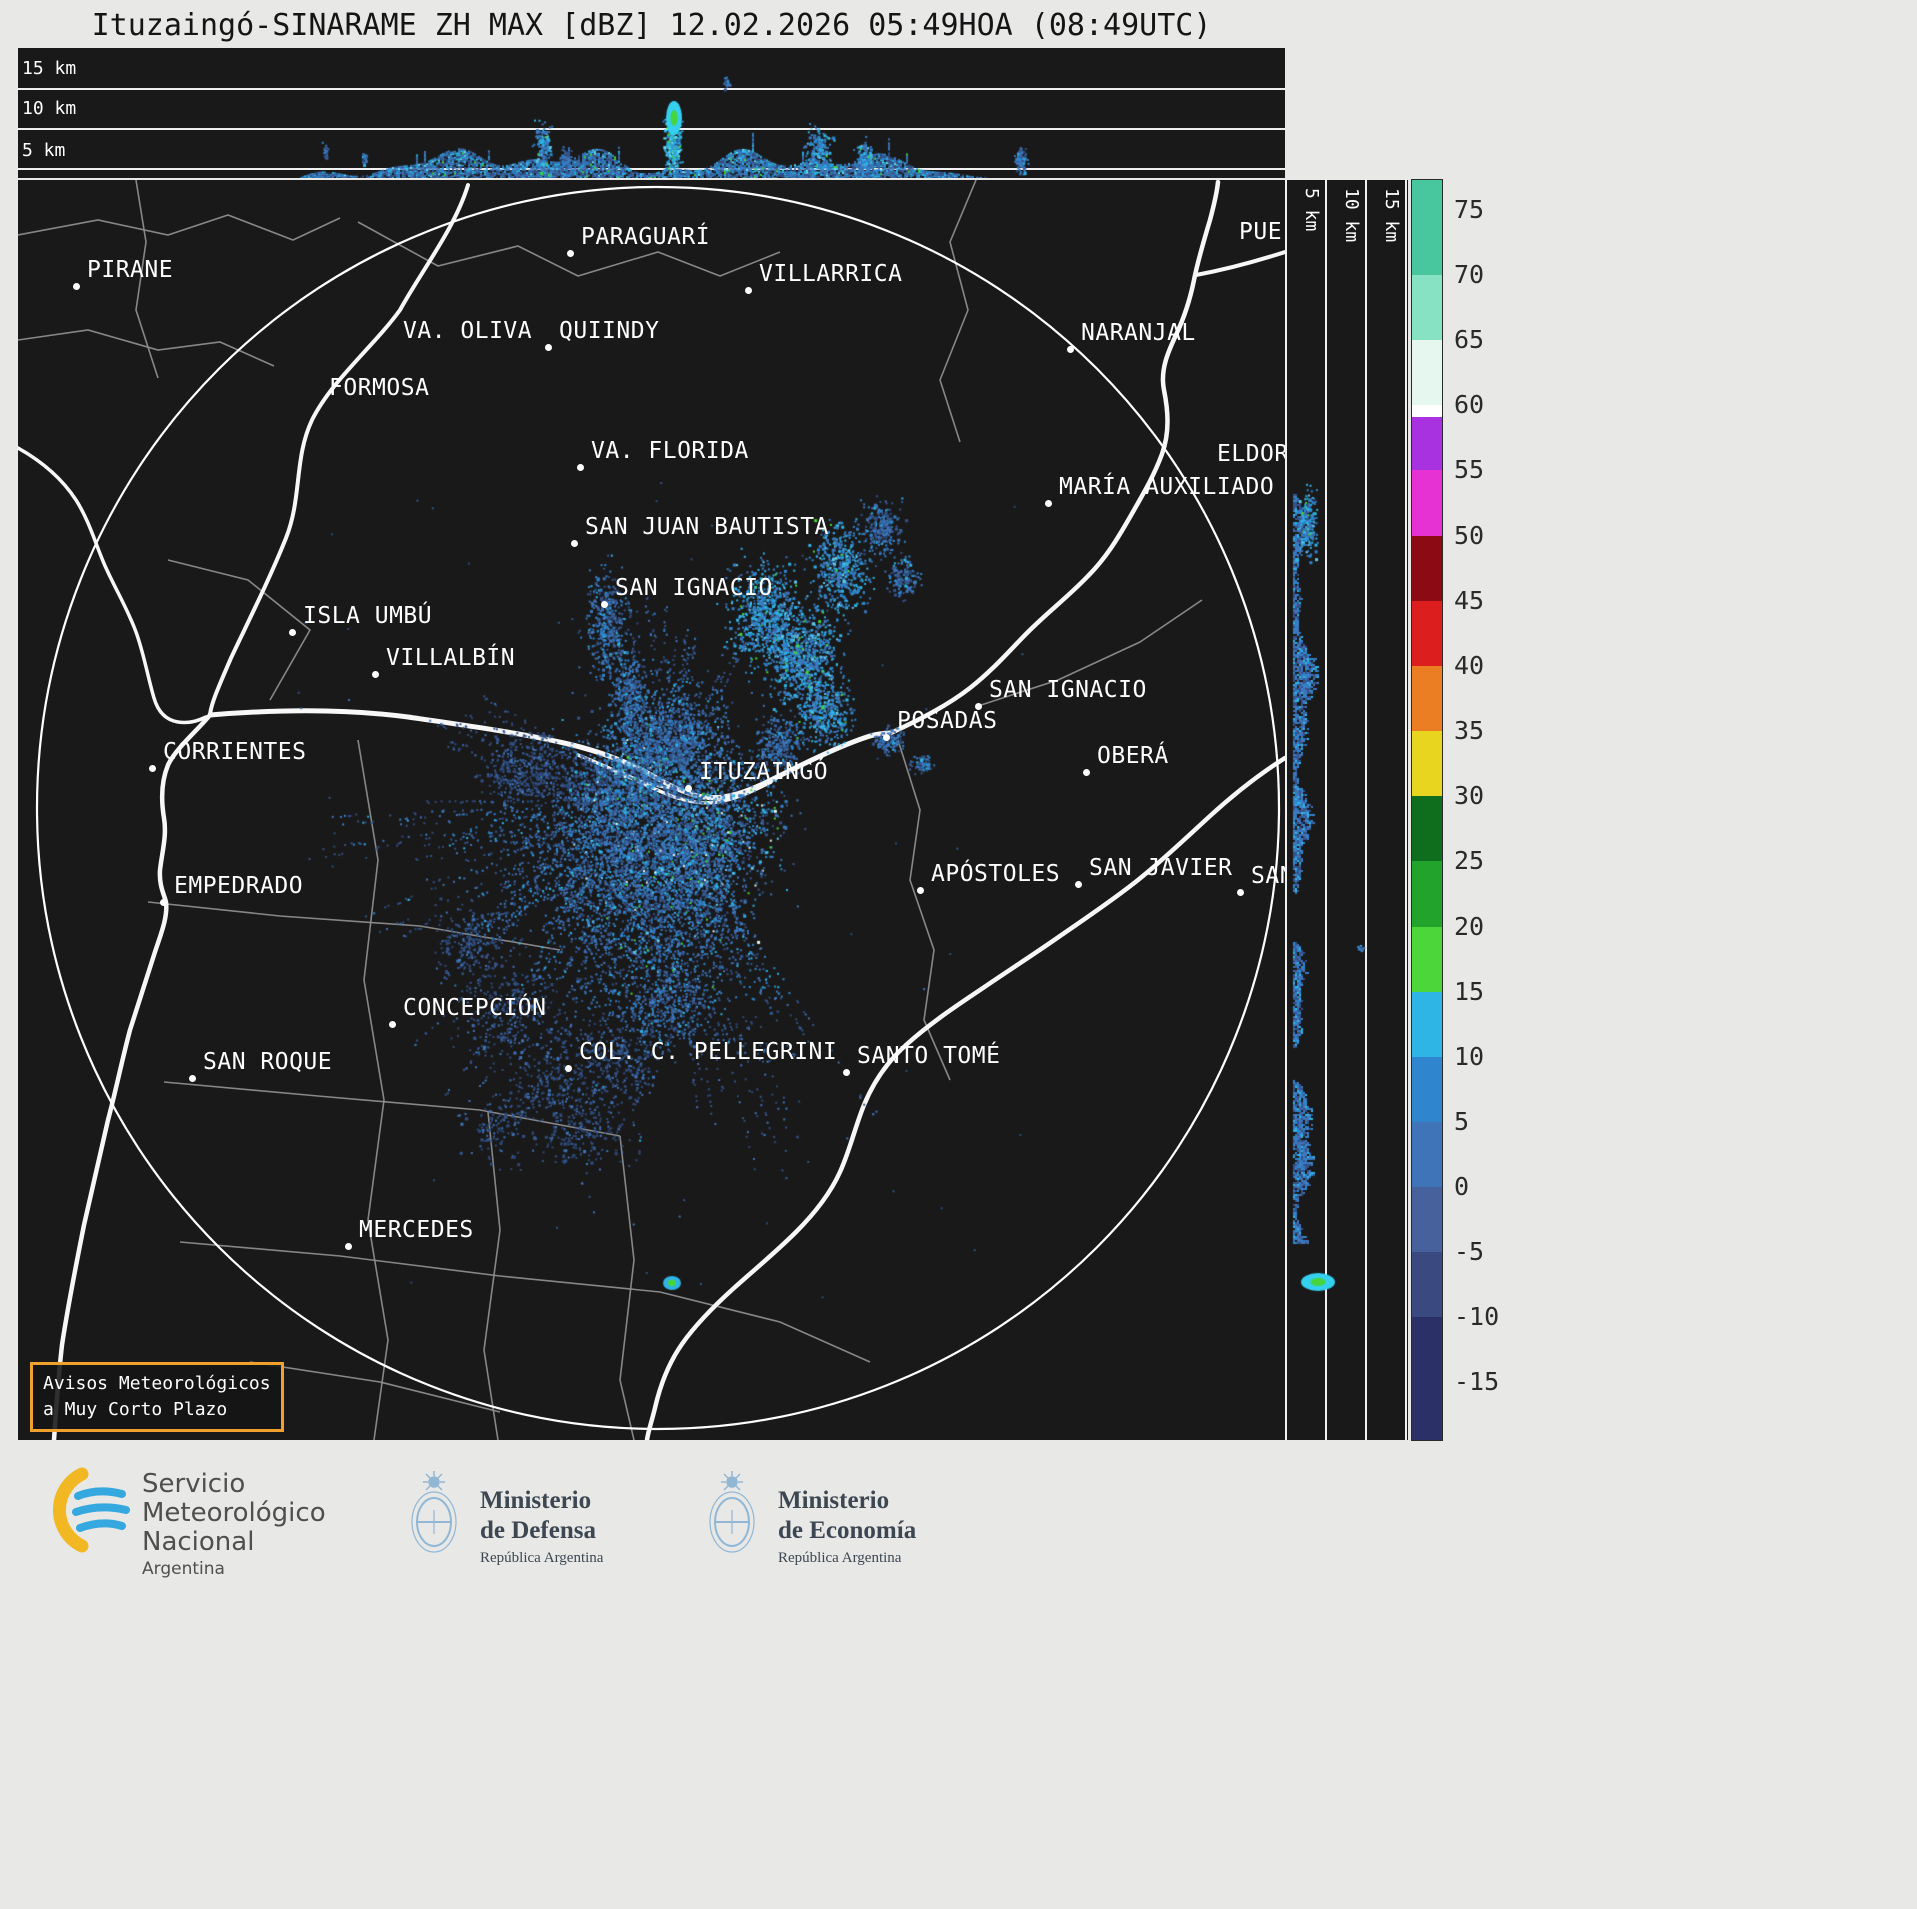 This screenshot has width=1917, height=1909. What do you see at coordinates (1462, 1186) in the screenshot?
I see `colorbar-tick-label: 0` at bounding box center [1462, 1186].